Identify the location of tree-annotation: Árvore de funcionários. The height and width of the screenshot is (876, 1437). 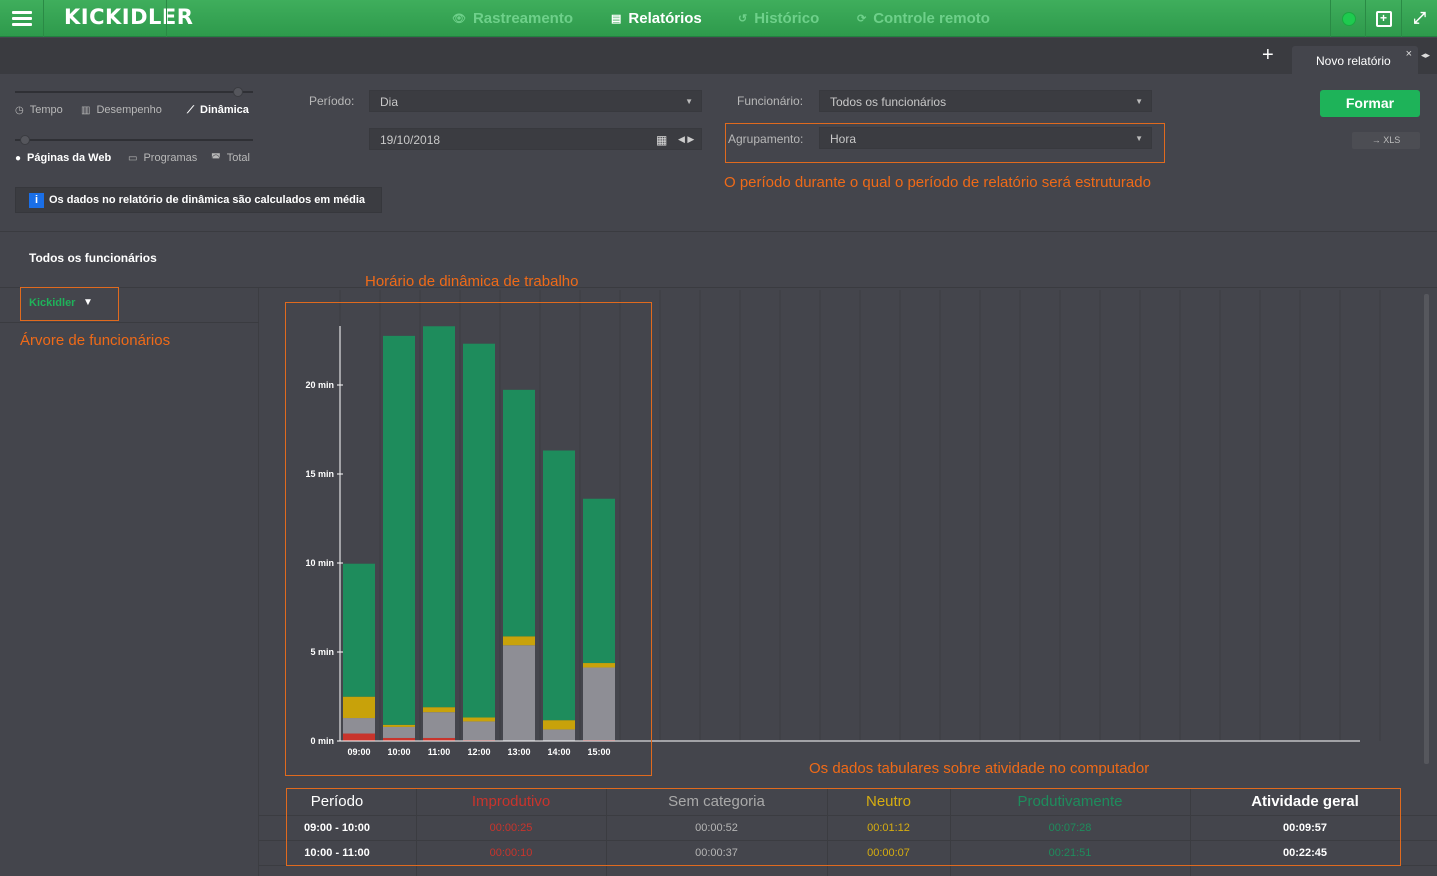
(95, 340).